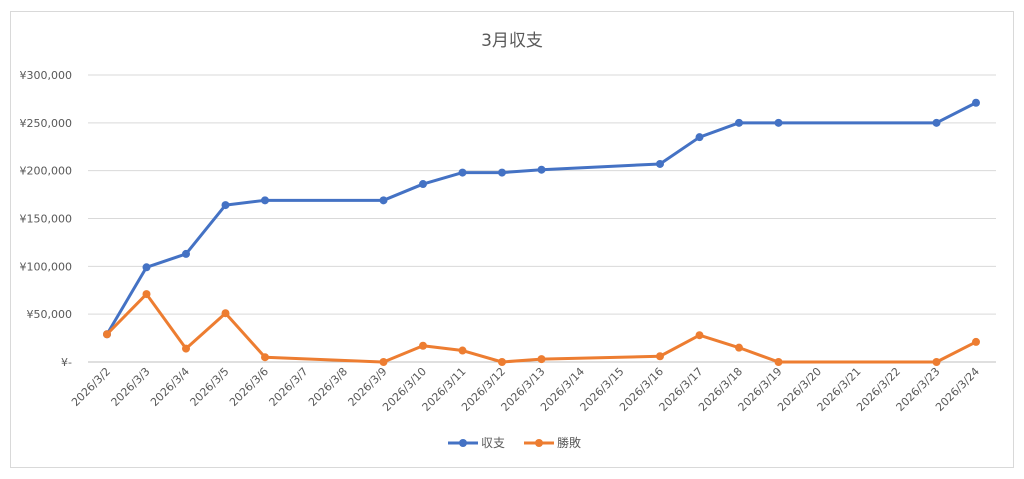  I want to click on y-tick-label: ¥150,000, so click(46, 219).